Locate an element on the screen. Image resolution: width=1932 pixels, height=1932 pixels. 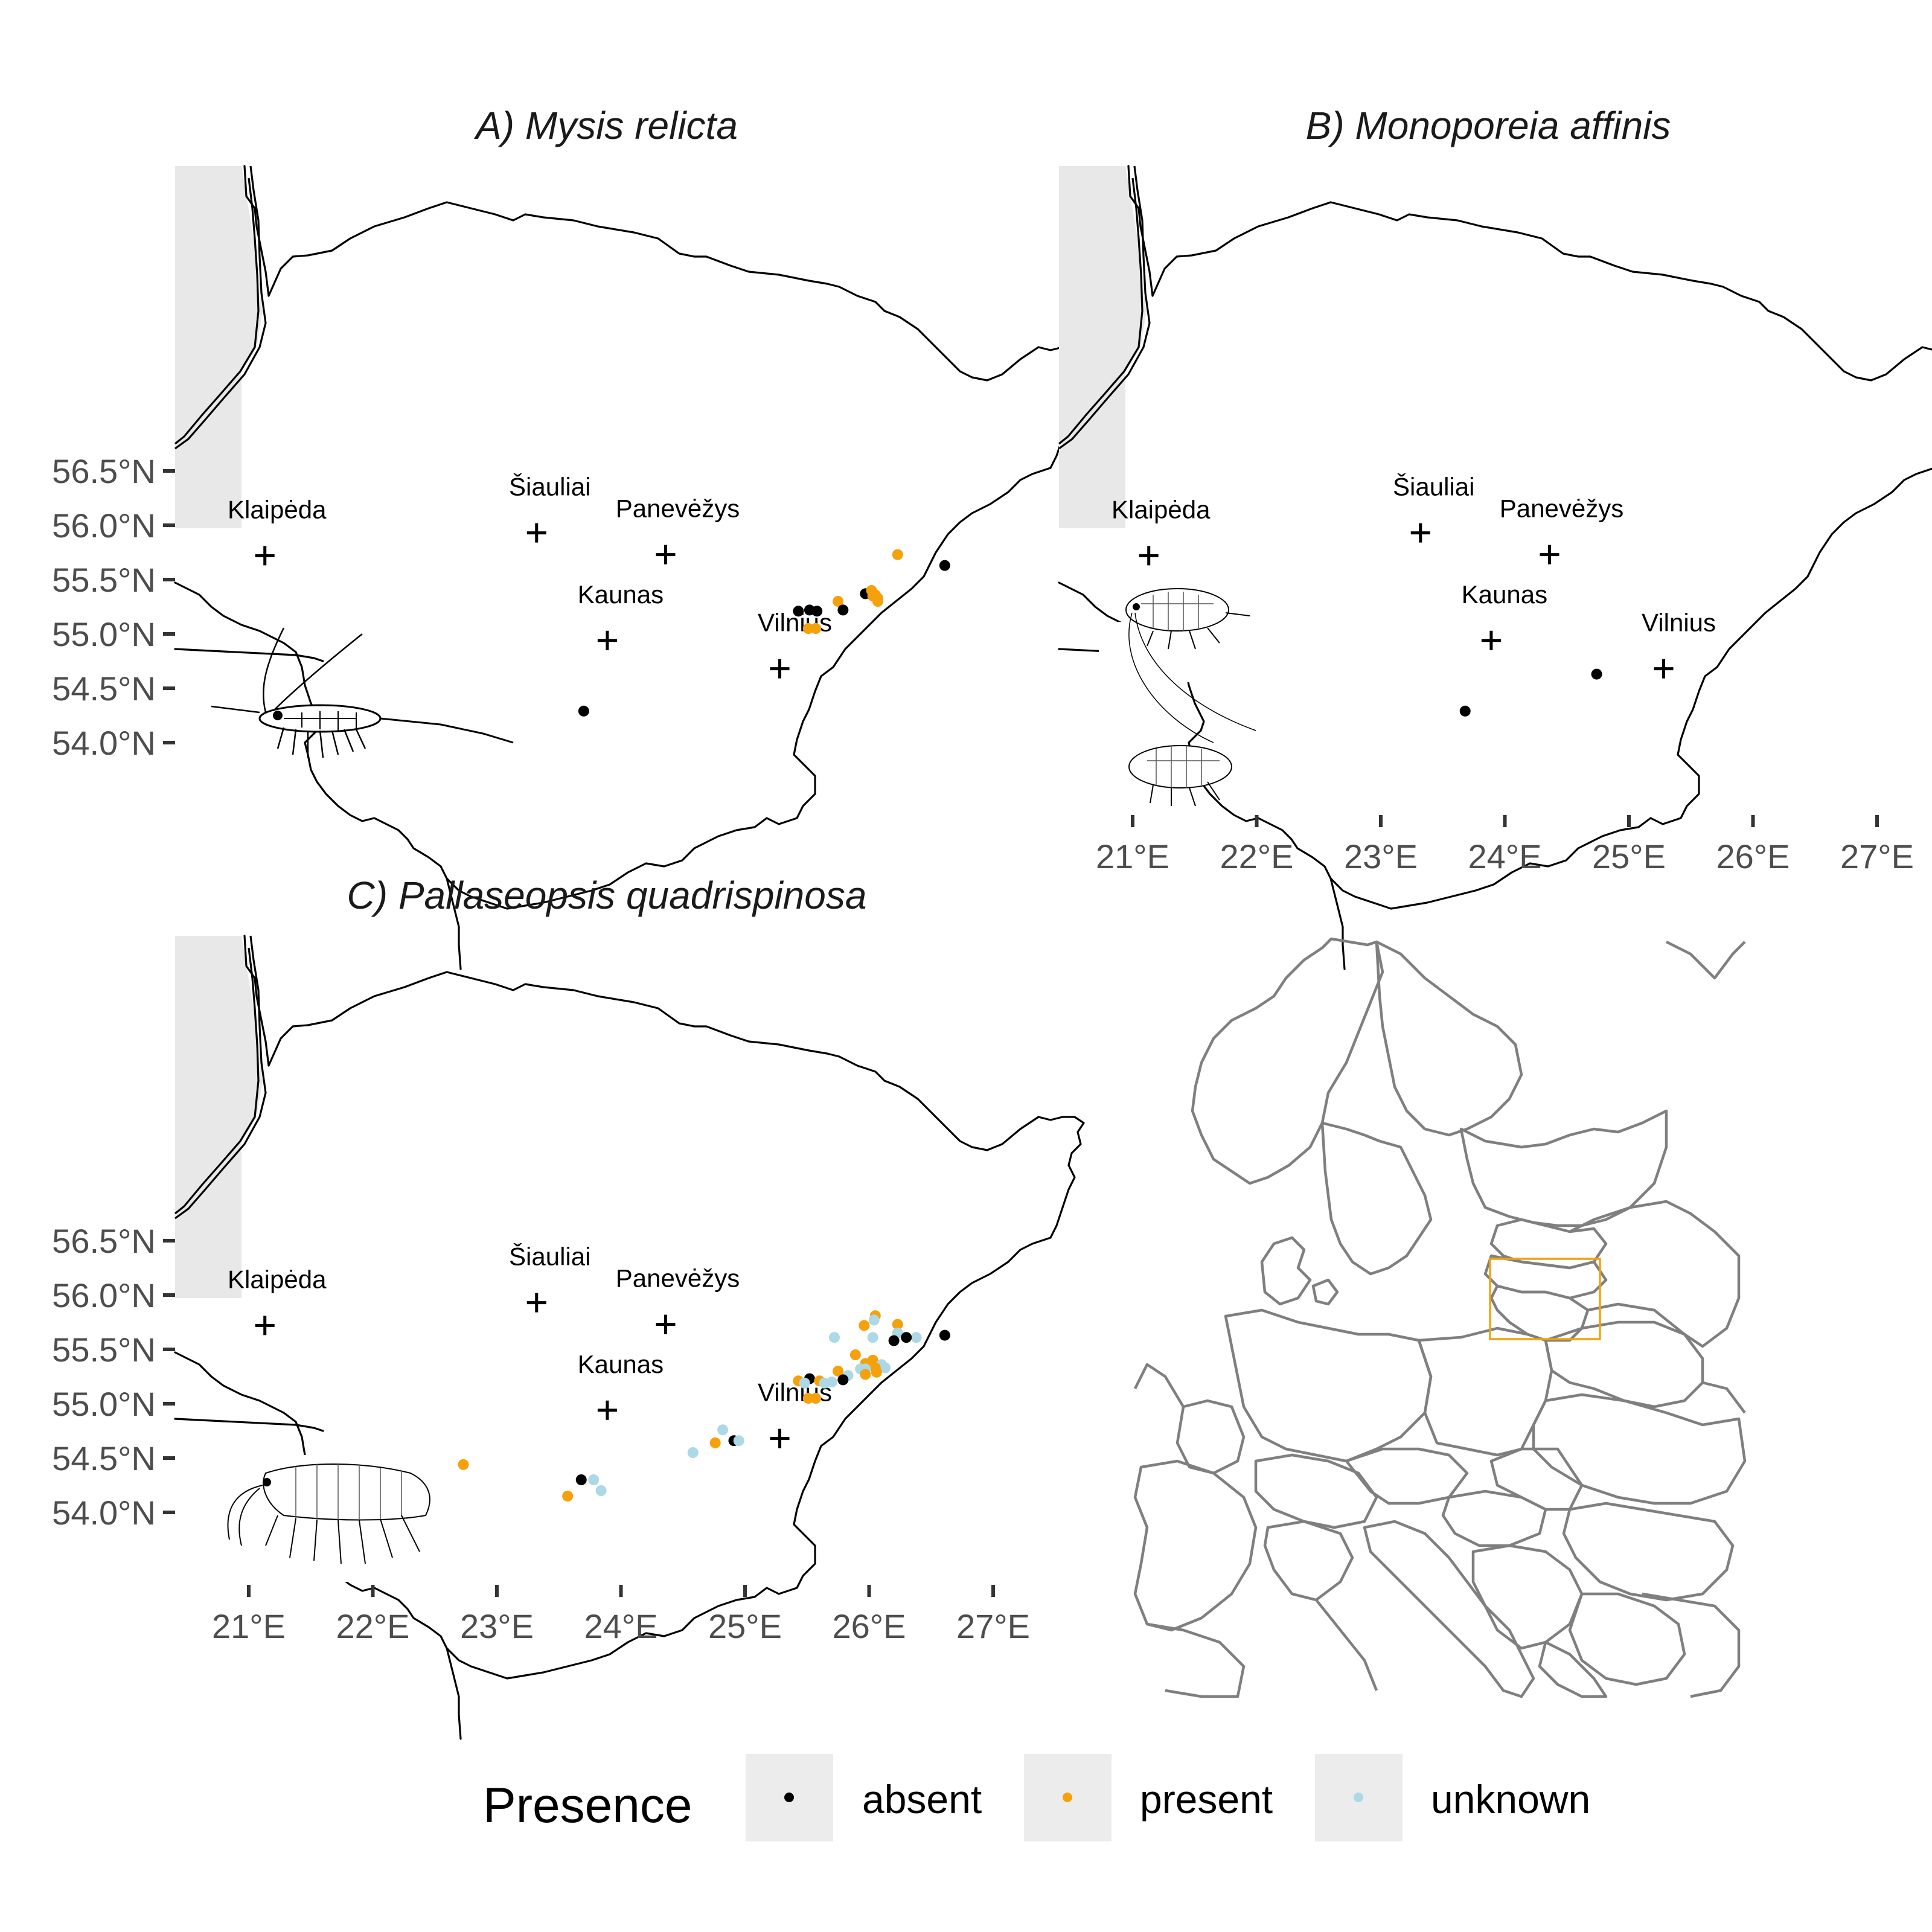
legend-item-absent: absent is located at coordinates (864, 1798).